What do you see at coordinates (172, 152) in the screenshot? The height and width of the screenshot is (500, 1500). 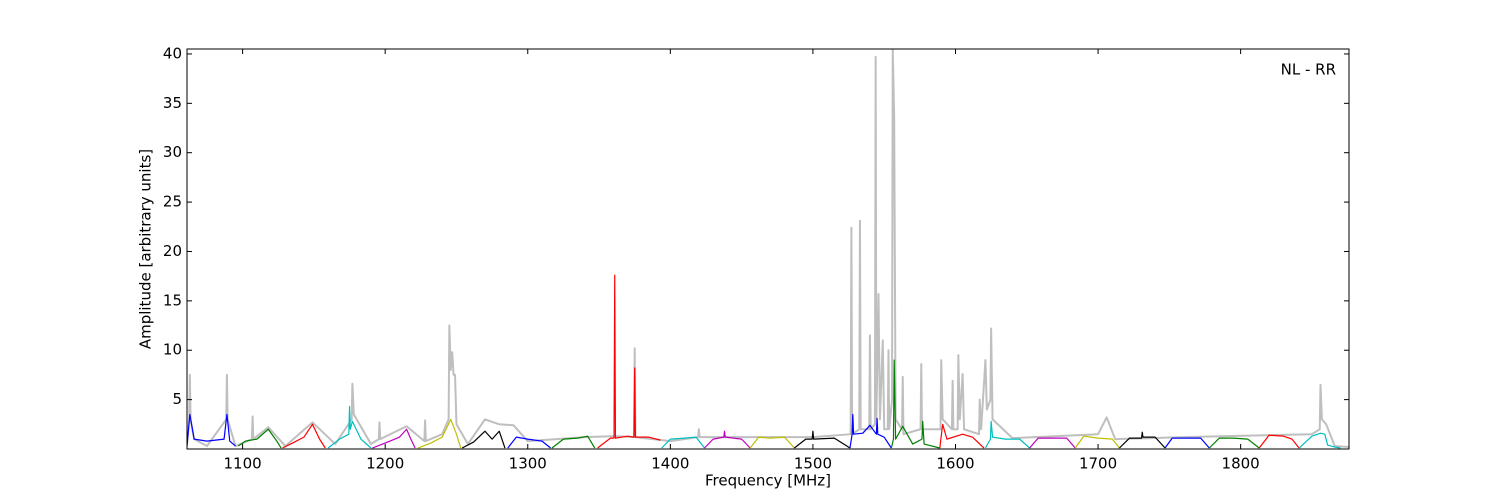 I see `y-tick-label: 30` at bounding box center [172, 152].